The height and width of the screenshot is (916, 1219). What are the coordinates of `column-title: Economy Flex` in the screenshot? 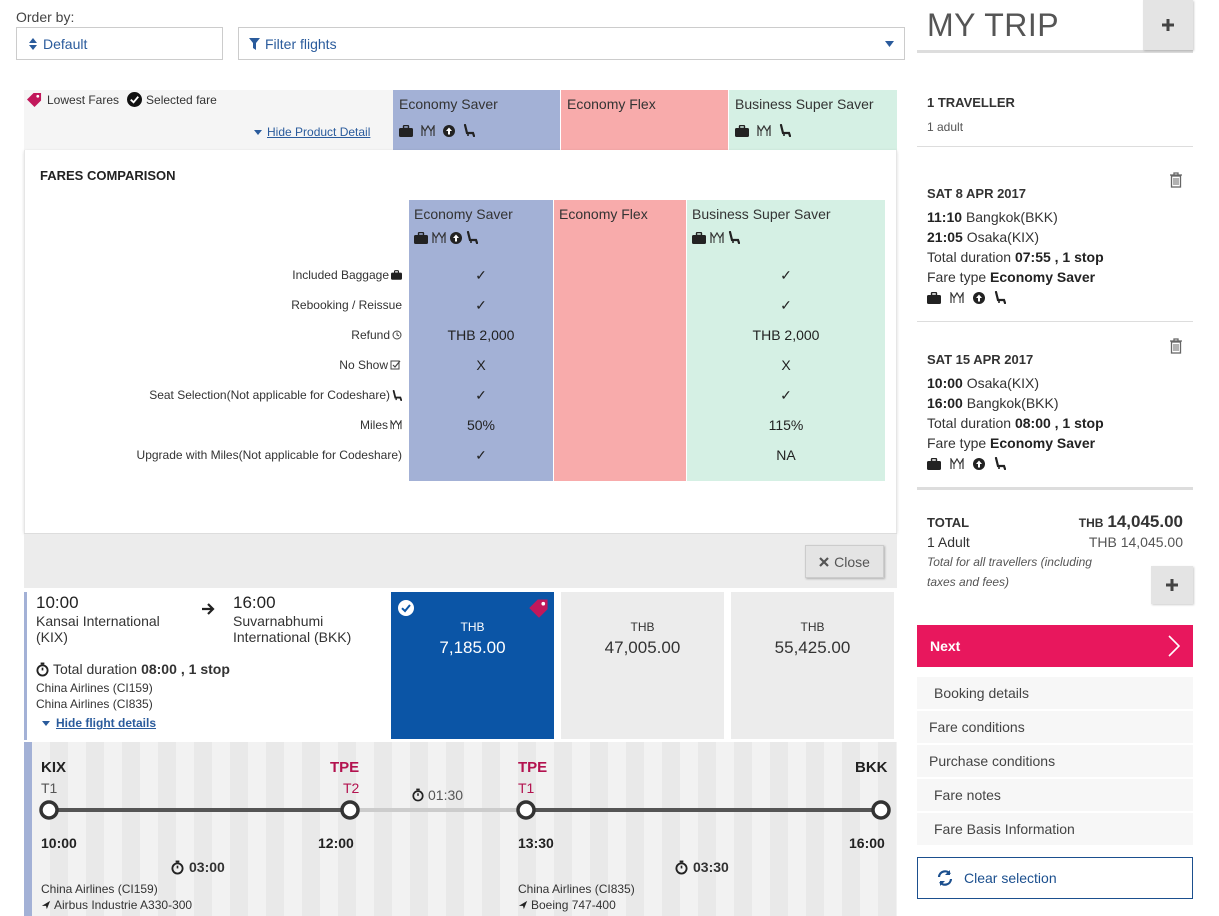 It's located at (603, 214).